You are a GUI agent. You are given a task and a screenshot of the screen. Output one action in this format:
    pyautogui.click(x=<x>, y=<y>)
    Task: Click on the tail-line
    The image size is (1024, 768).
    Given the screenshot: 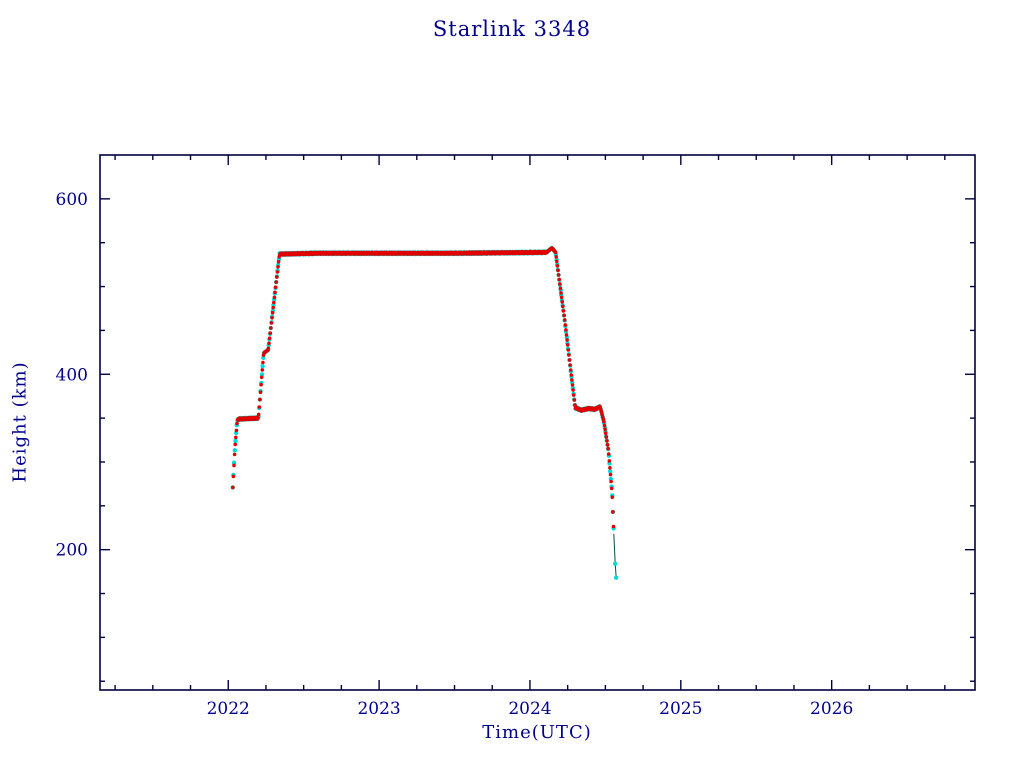 What is the action you would take?
    pyautogui.click(x=615, y=555)
    